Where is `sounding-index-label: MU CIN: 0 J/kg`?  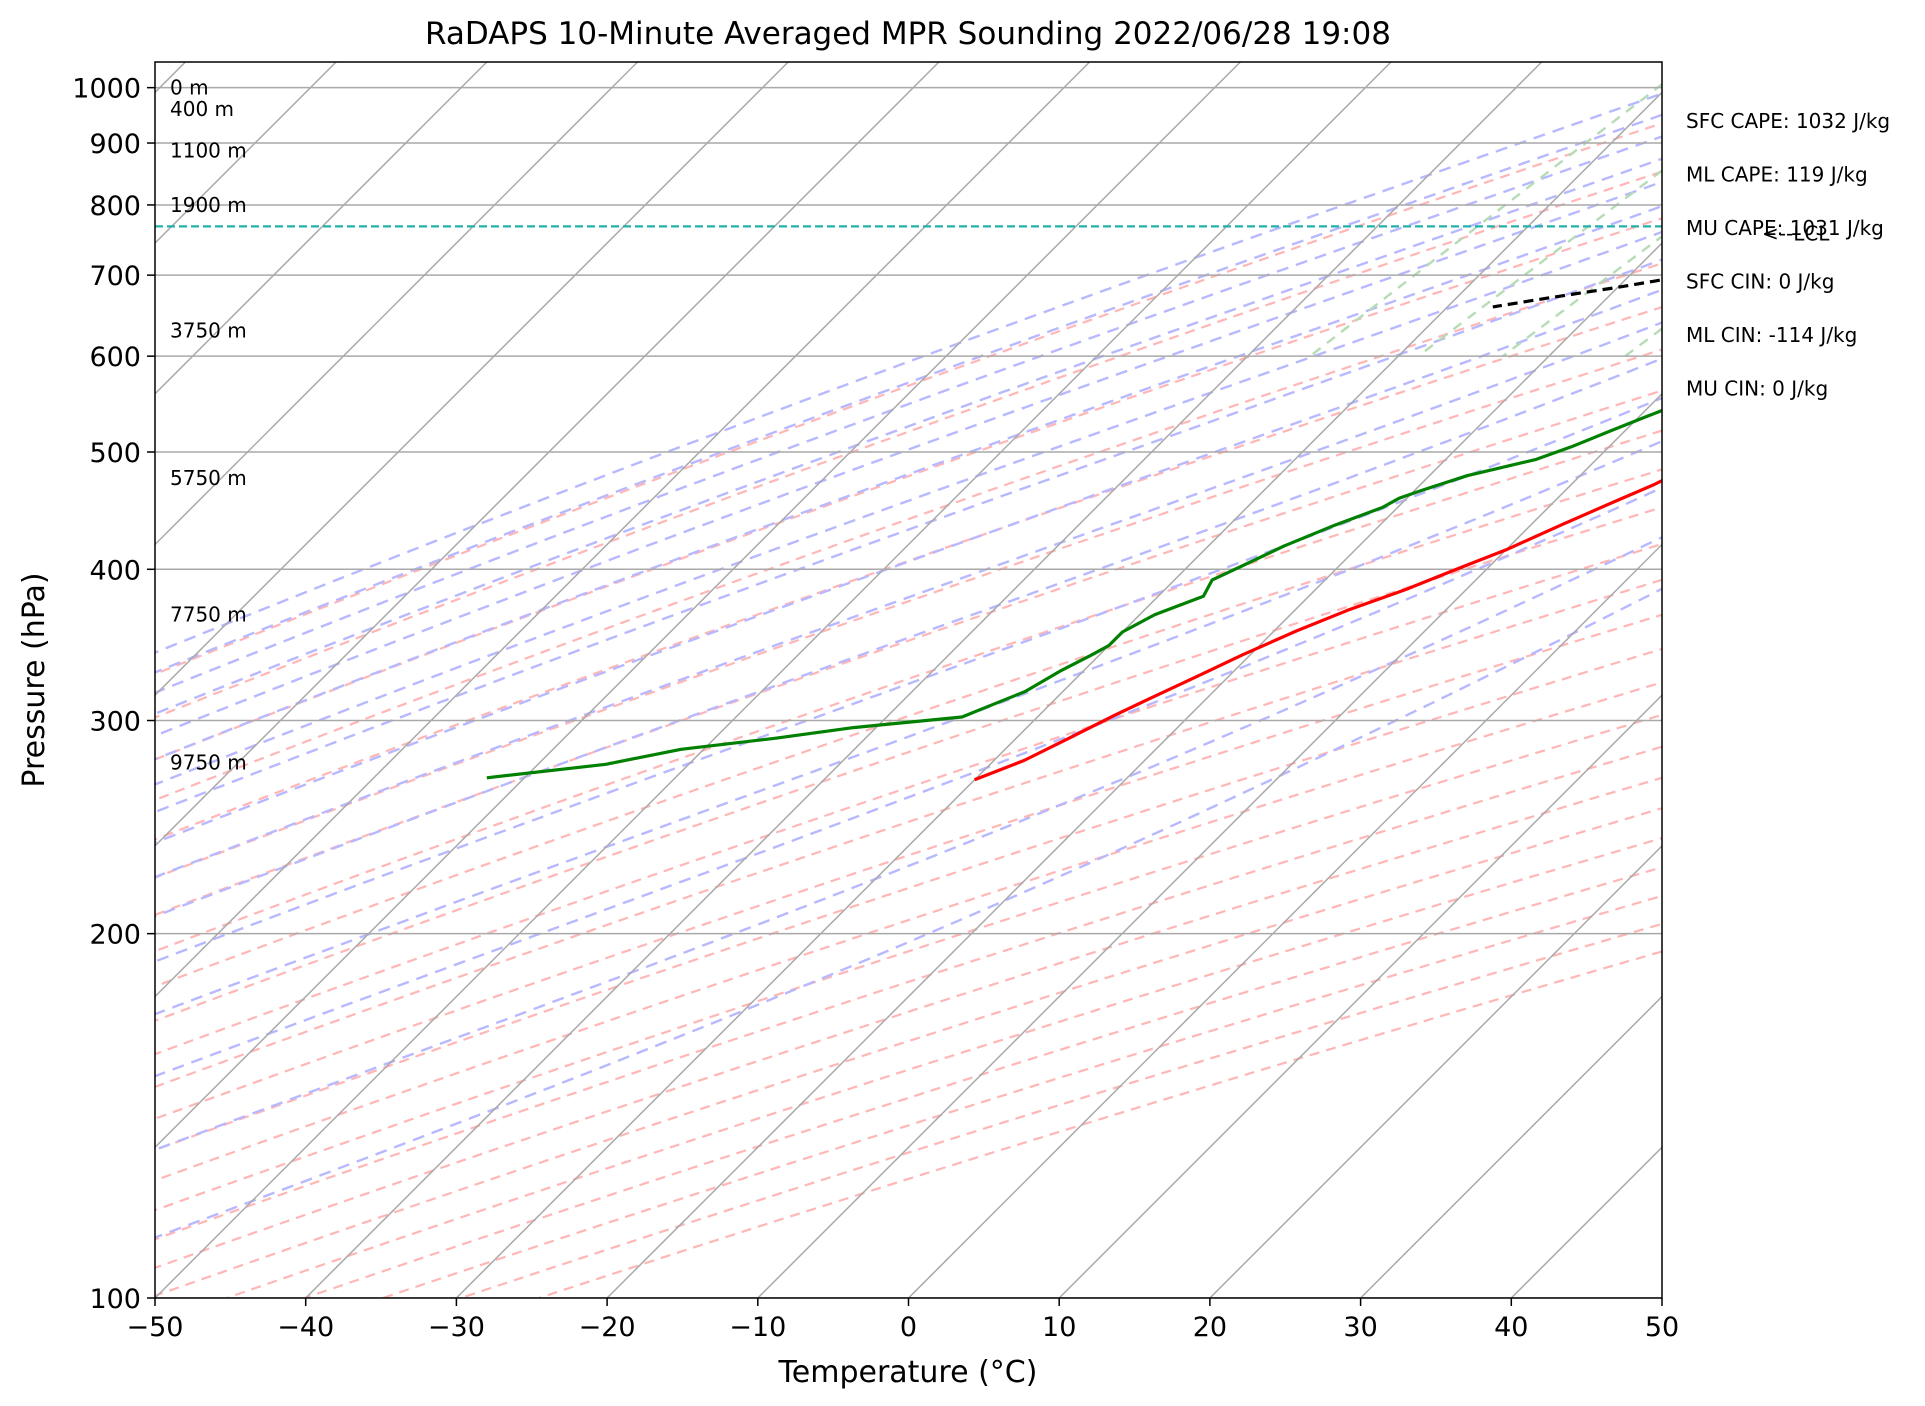
sounding-index-label: MU CIN: 0 J/kg is located at coordinates (1757, 389).